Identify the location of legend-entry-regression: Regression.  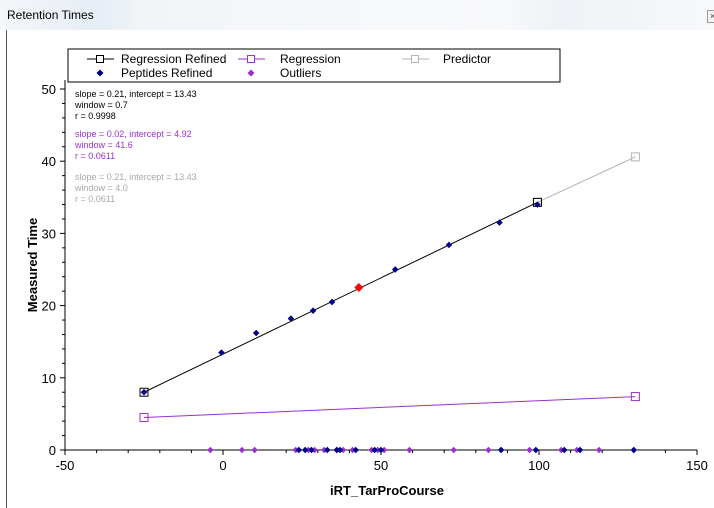
(289, 59).